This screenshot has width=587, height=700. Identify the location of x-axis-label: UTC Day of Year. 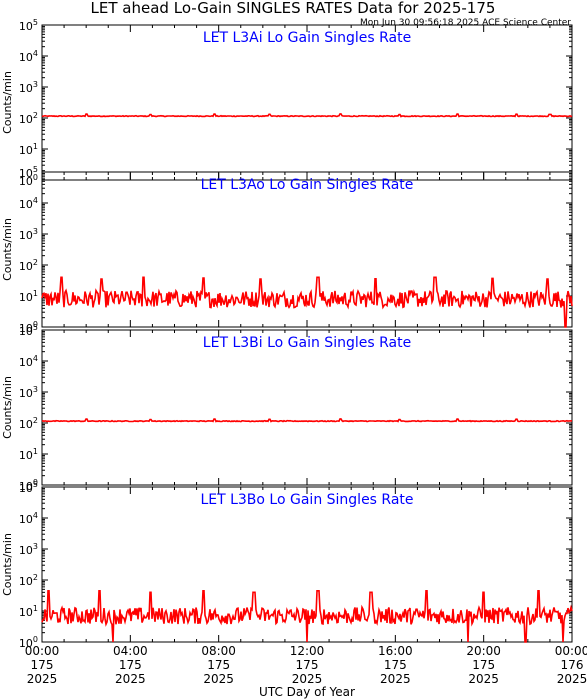
(307, 692).